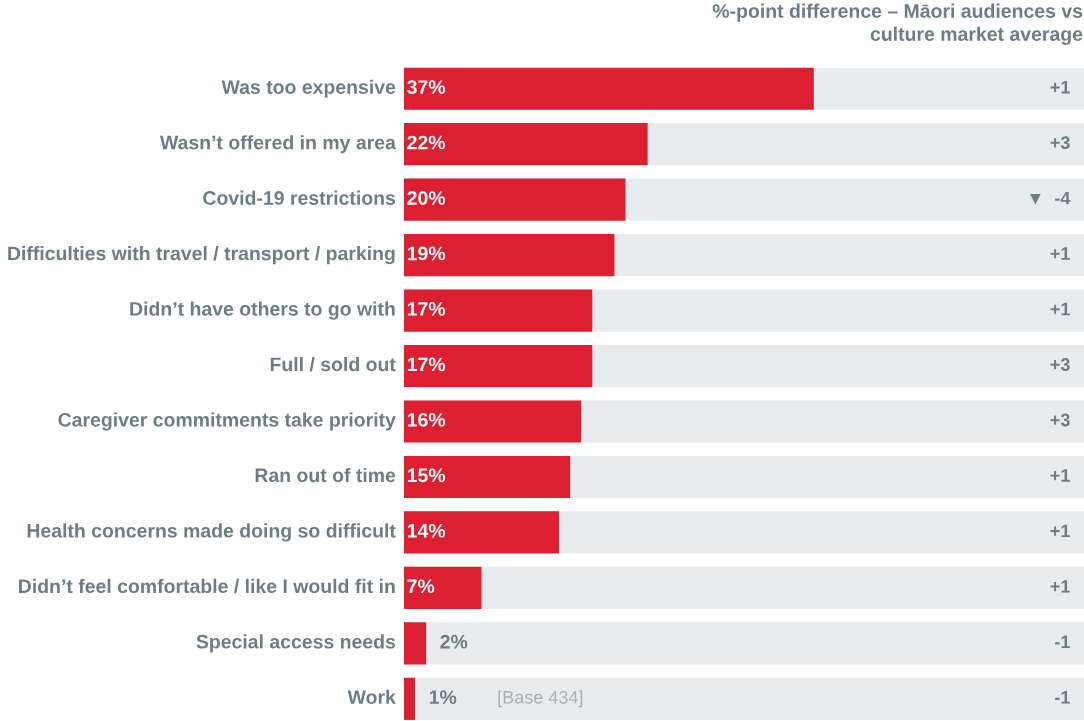 The image size is (1084, 721). I want to click on y-tick-label: Full / sold out, so click(333, 364).